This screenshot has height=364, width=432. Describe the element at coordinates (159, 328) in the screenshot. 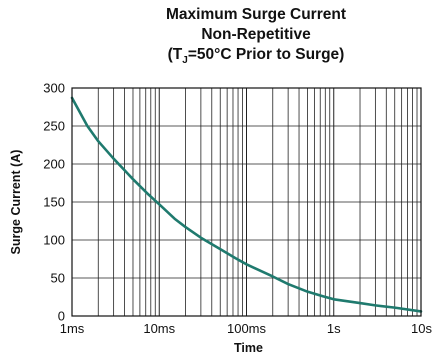

I see `x-tick-label: 10ms` at that location.